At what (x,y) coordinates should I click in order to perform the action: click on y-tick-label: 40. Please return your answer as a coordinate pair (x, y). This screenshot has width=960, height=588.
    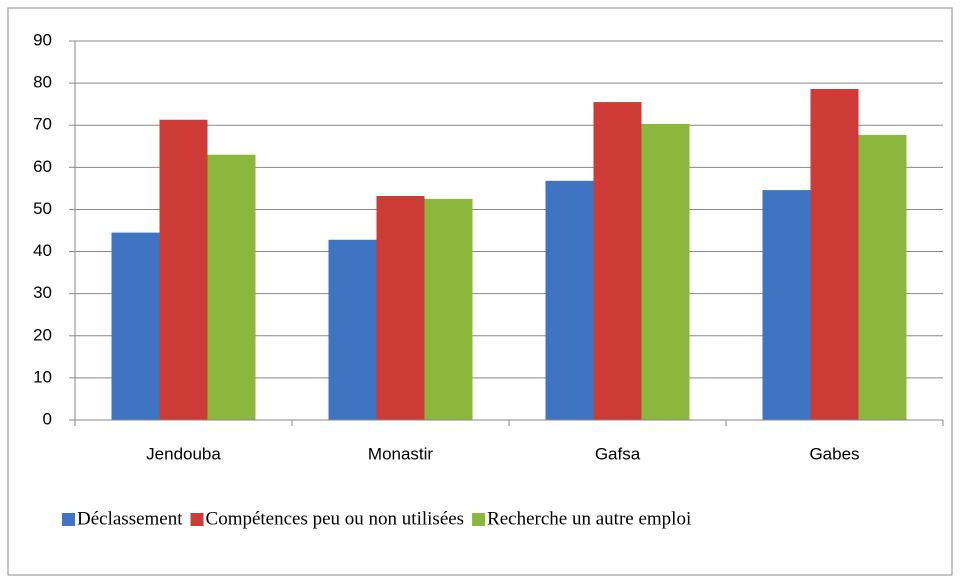
    Looking at the image, I should click on (42, 250).